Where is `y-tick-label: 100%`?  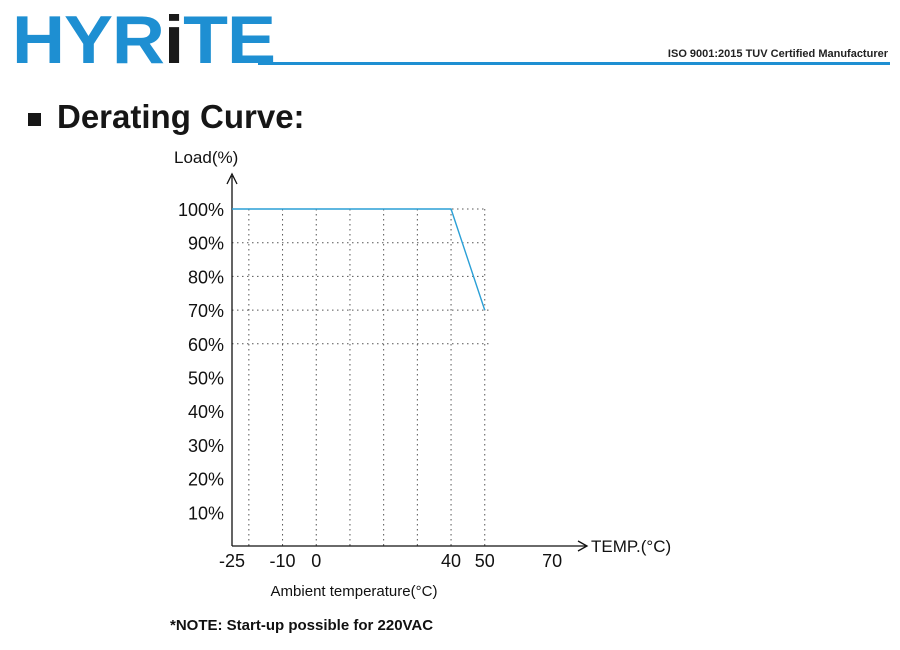 y-tick-label: 100% is located at coordinates (201, 210).